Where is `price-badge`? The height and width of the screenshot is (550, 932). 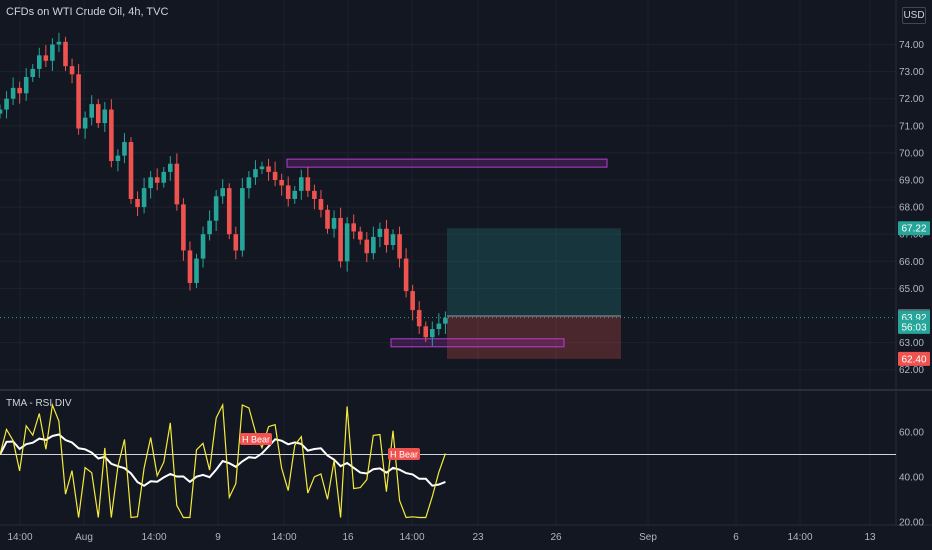 price-badge is located at coordinates (914, 326).